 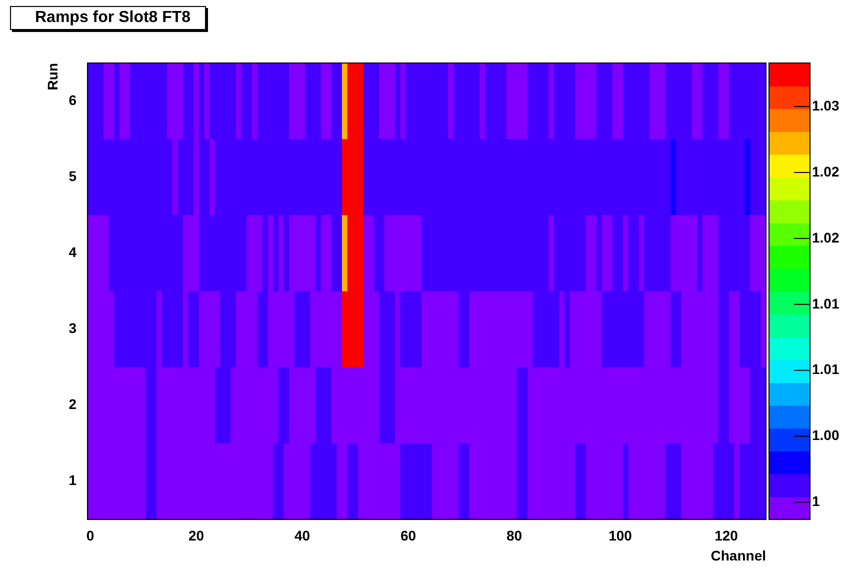 I want to click on x-tick-label: 100, so click(x=620, y=536).